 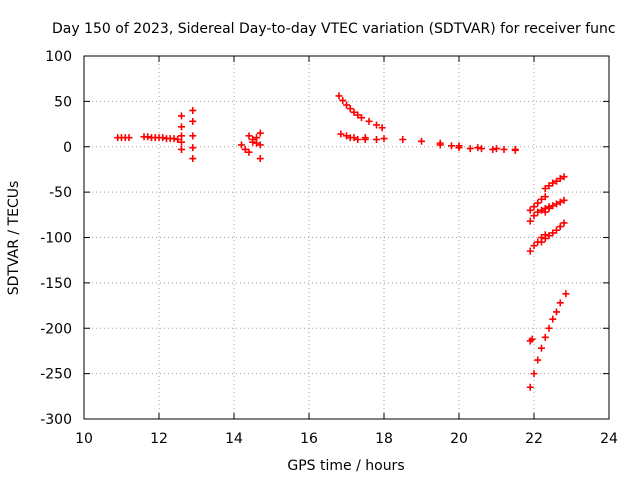 I want to click on y-tick-label: 50, so click(x=63, y=102).